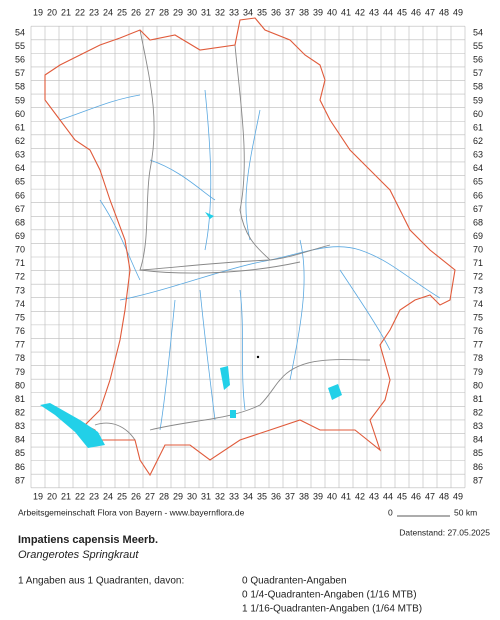  Describe the element at coordinates (20, 32) in the screenshot. I see `row-label: 54` at that location.